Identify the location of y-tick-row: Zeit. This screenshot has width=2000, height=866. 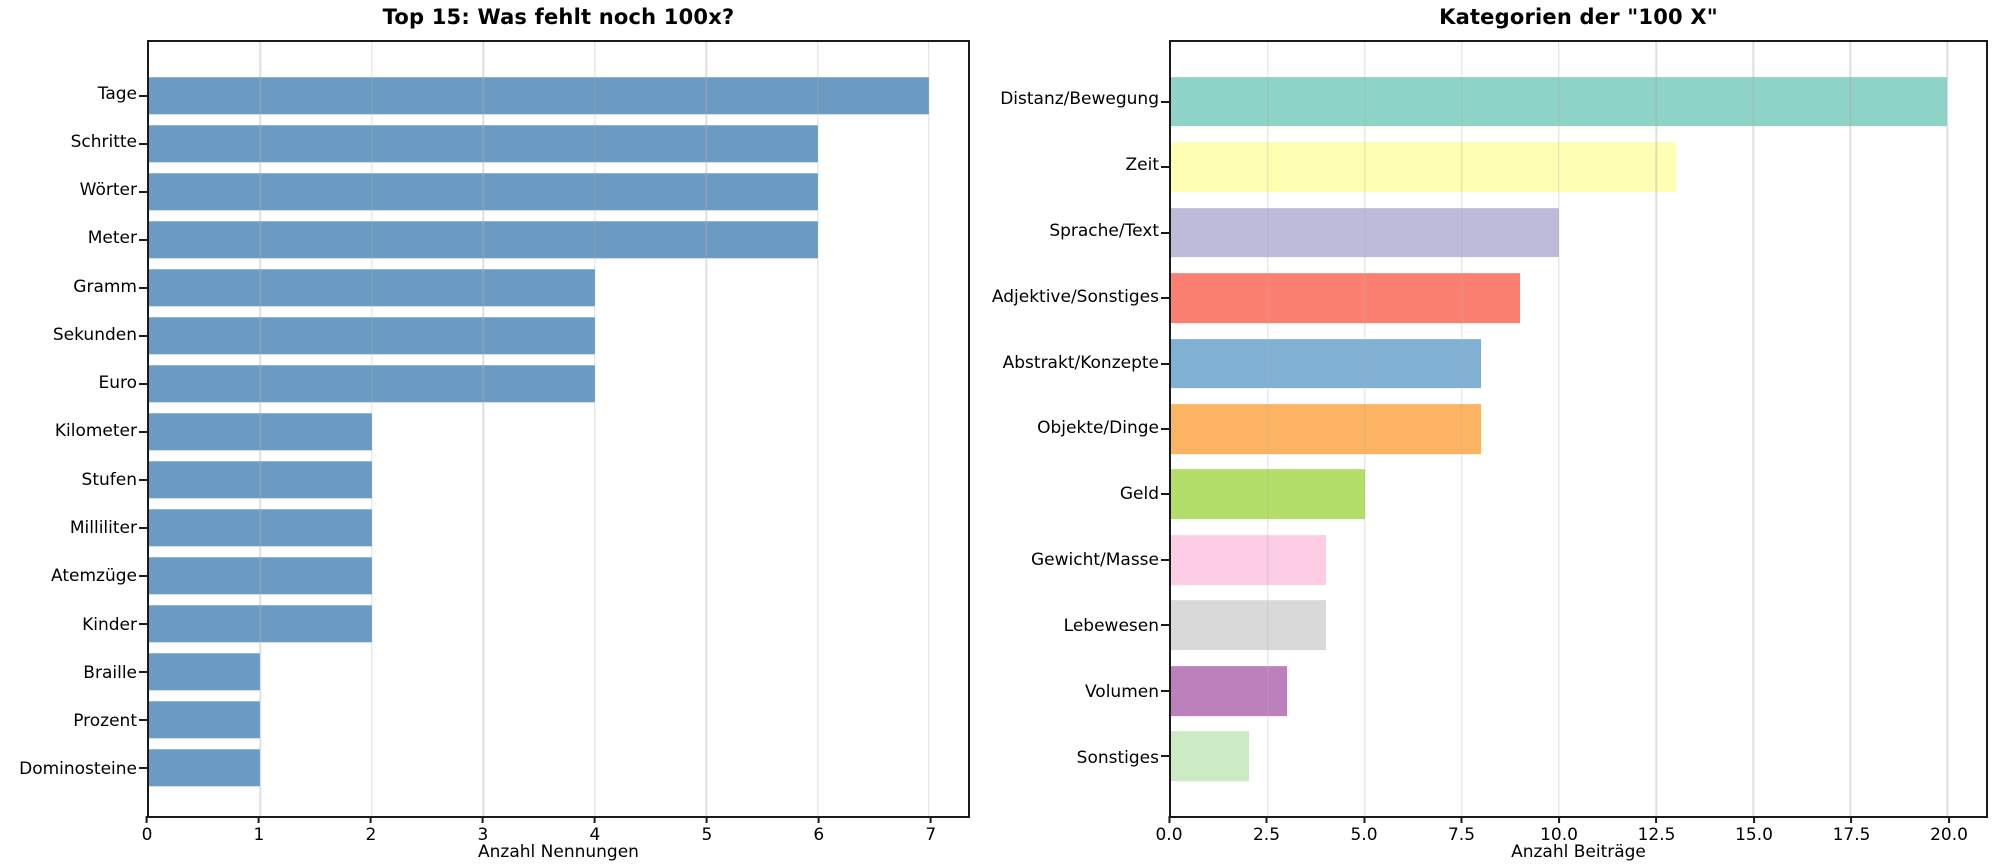
(580, 166).